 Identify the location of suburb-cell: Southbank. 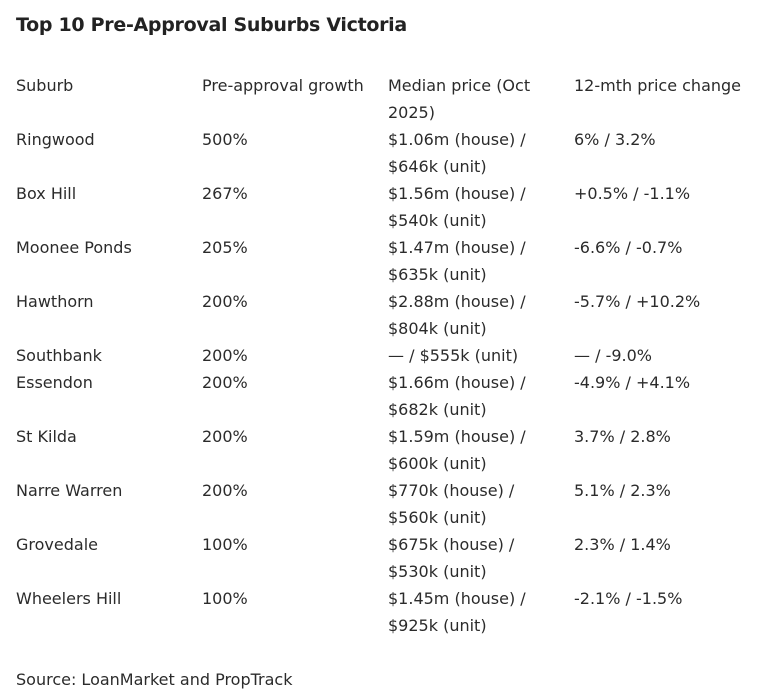
(59, 355).